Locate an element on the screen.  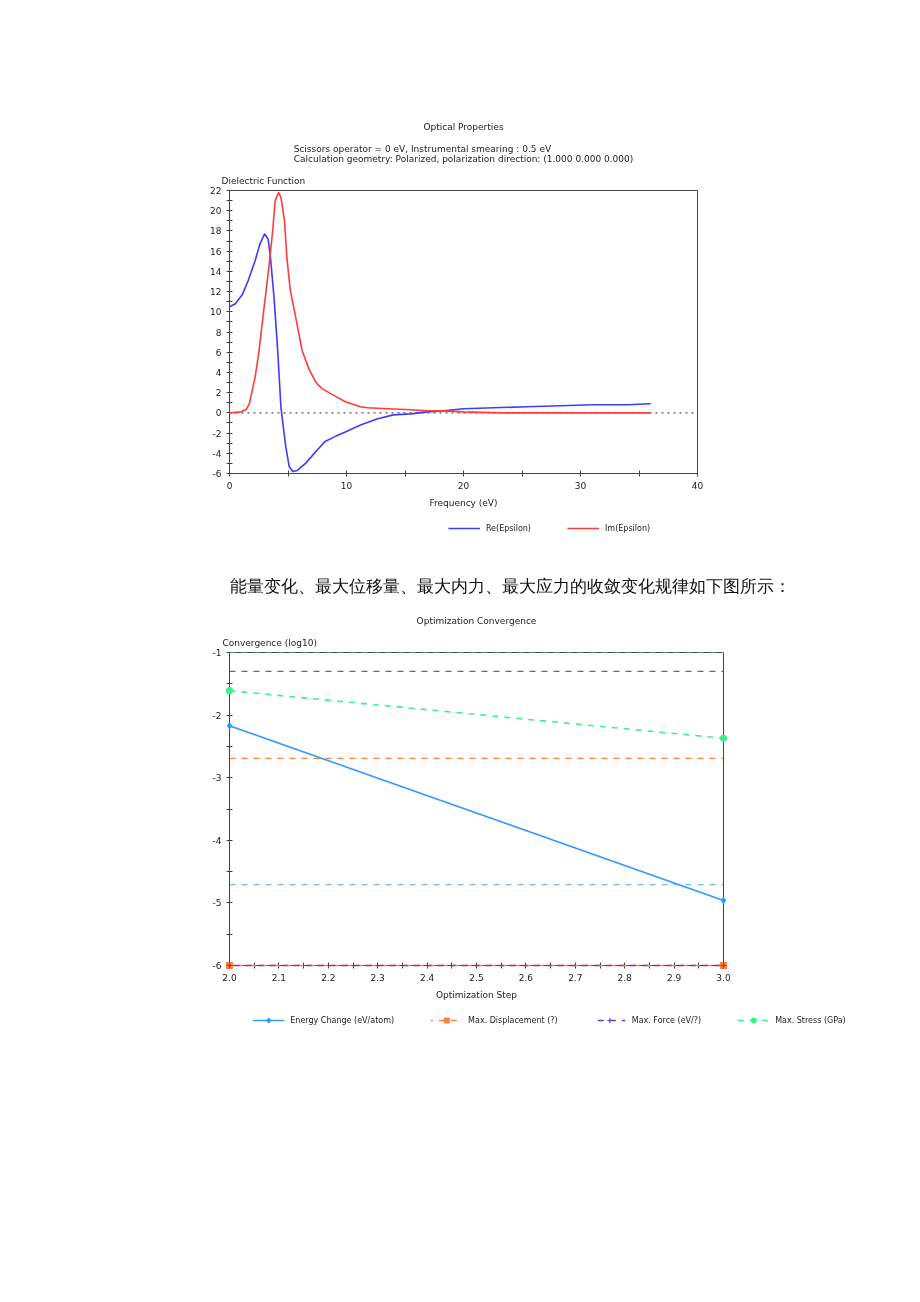
x-tick-label: 2.1 is located at coordinates (279, 977).